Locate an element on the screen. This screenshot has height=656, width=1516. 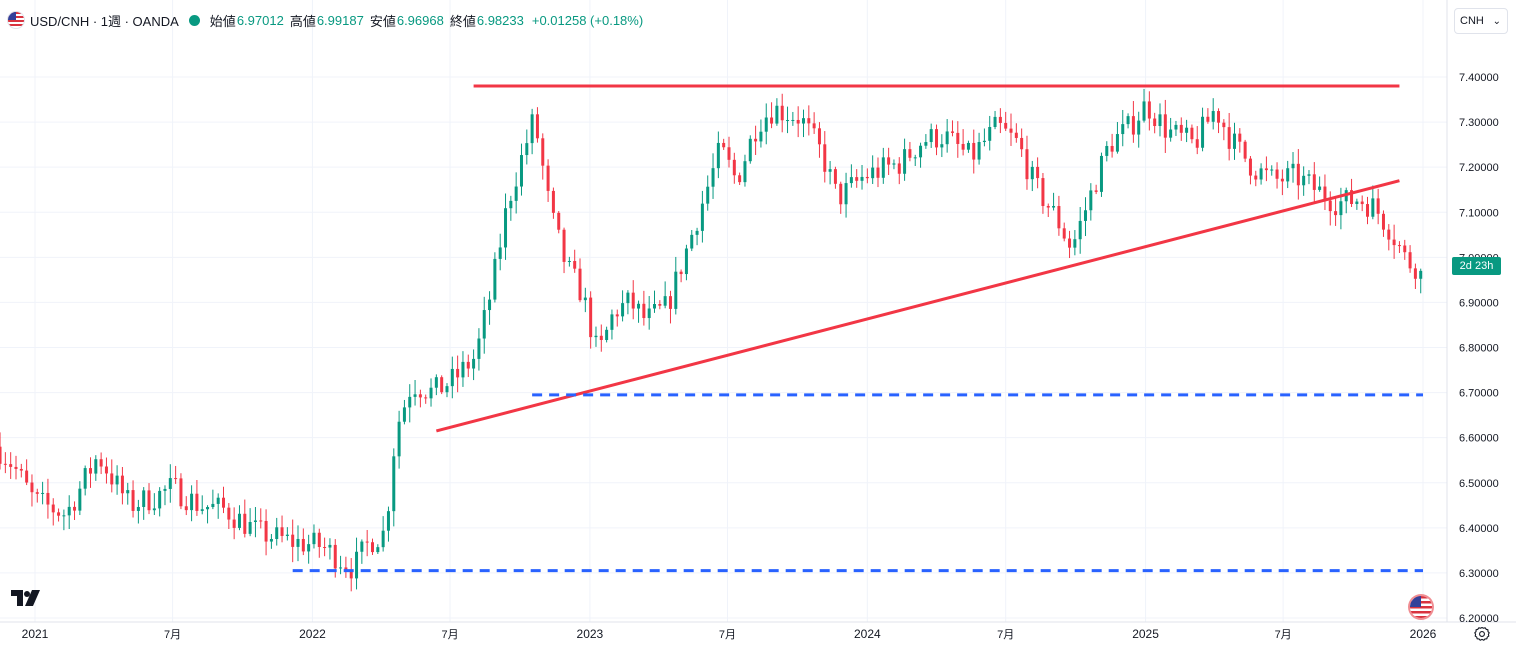
gear-icon is located at coordinates (1482, 634).